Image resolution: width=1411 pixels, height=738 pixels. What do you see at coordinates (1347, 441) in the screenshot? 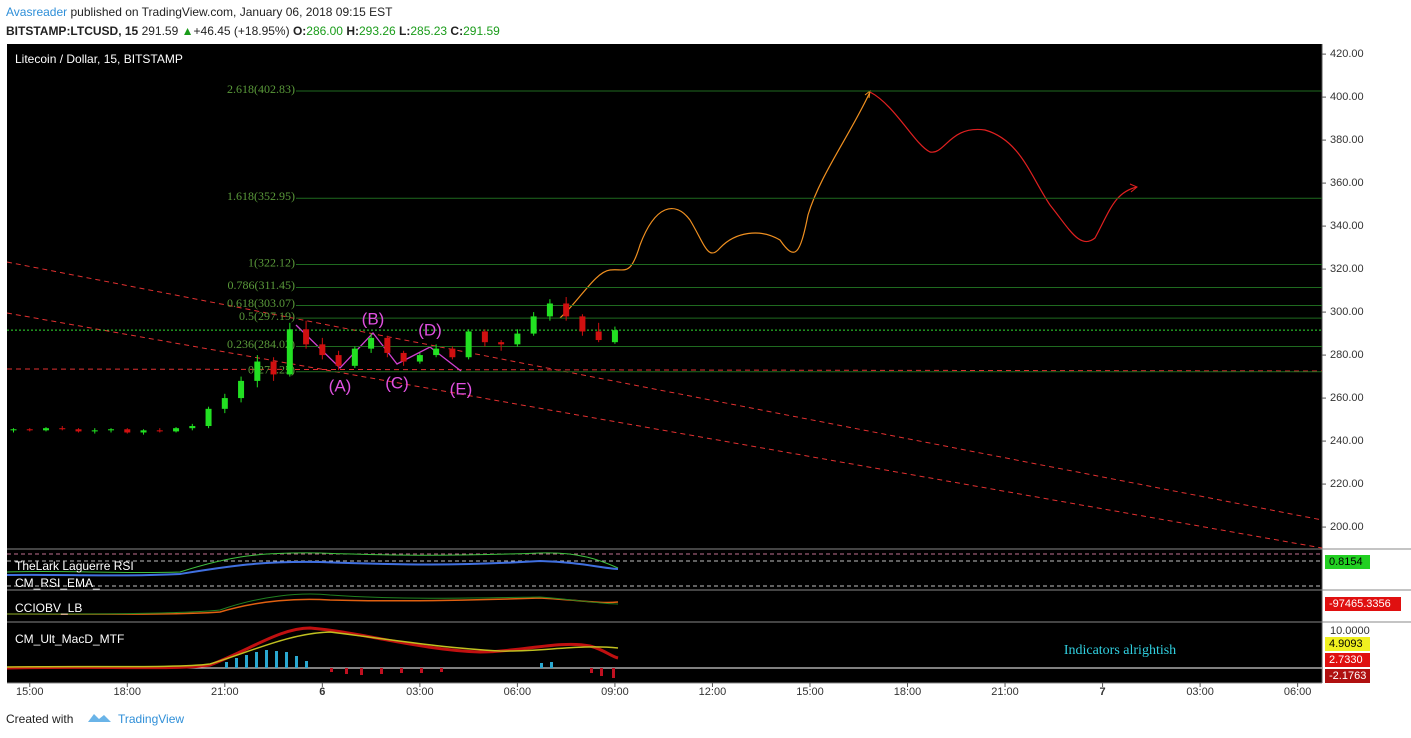
I see `y-tick-label: 240.00` at bounding box center [1347, 441].